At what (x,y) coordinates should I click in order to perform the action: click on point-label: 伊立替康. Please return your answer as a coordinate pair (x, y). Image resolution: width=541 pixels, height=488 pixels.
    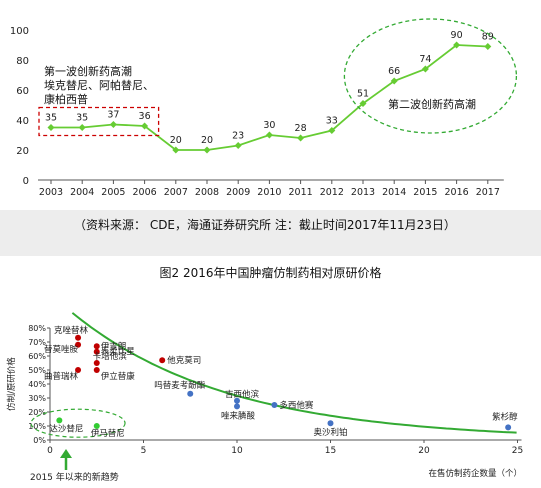
    Looking at the image, I should click on (118, 376).